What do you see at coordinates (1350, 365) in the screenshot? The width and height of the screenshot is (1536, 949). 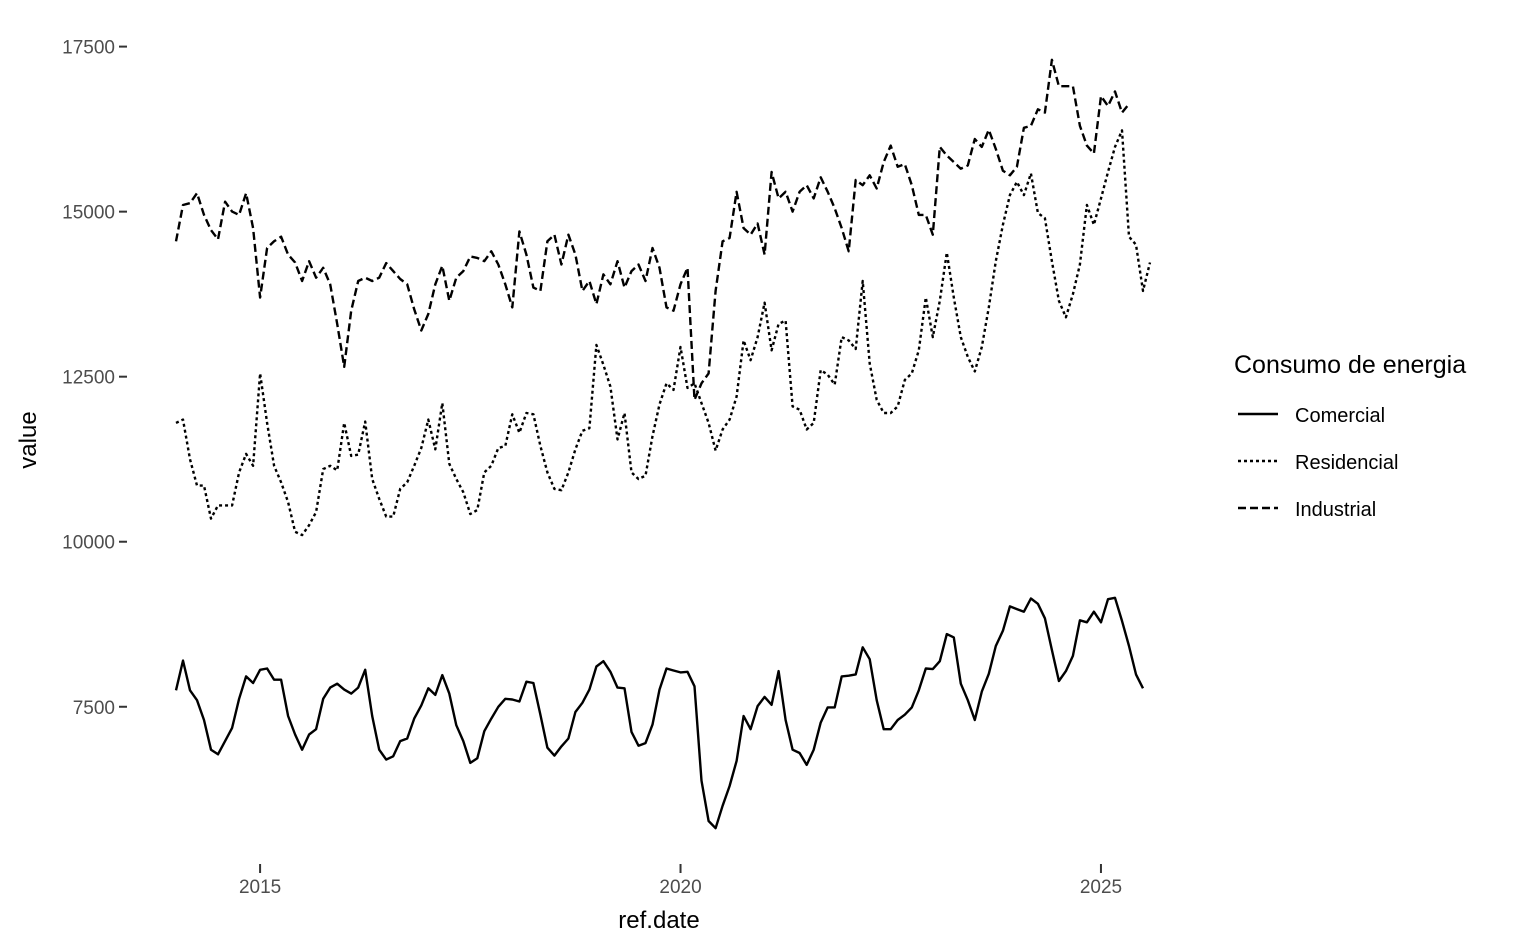 I see `legend-title: Consumo de energia` at bounding box center [1350, 365].